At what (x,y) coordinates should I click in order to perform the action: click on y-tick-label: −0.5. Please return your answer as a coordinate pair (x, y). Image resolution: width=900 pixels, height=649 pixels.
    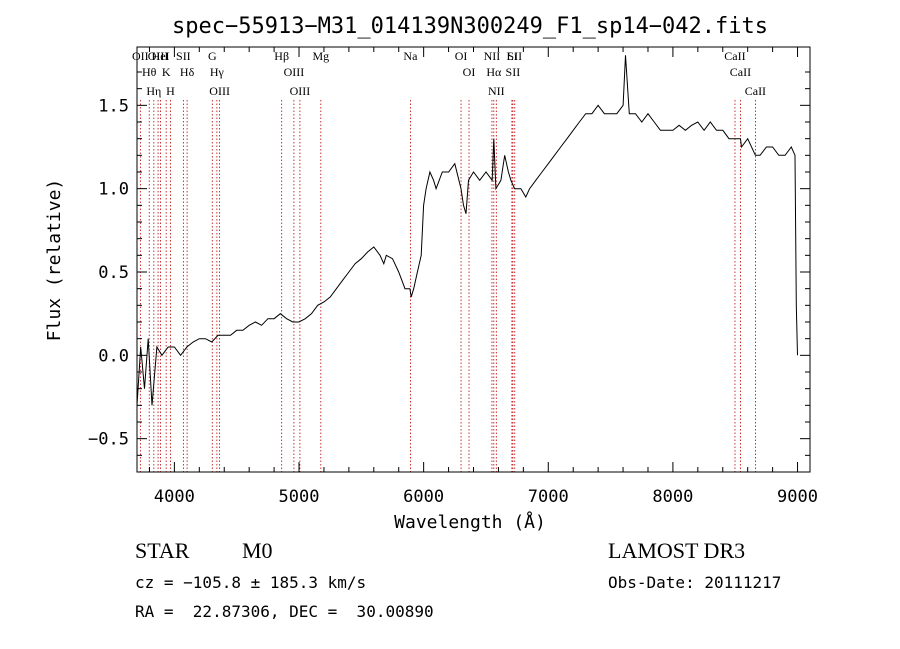
    Looking at the image, I should click on (108, 440).